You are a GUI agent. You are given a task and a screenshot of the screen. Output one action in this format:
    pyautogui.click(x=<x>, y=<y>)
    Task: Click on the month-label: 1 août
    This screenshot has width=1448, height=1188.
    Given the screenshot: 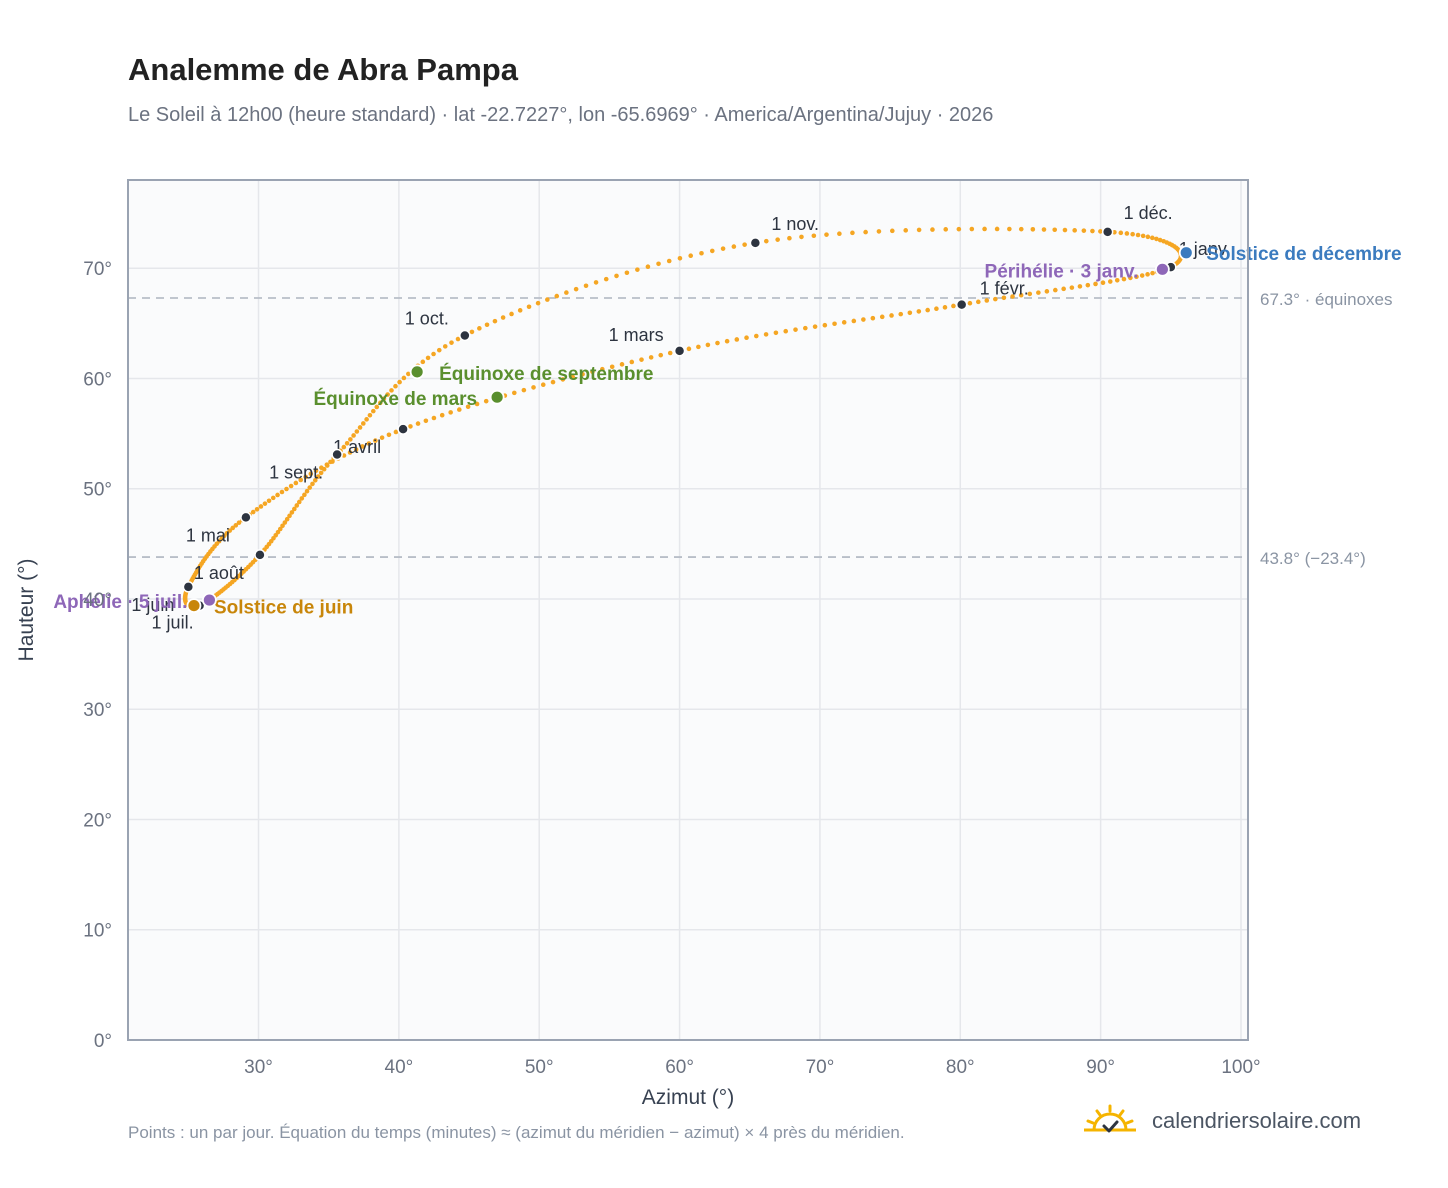 What is the action you would take?
    pyautogui.click(x=219, y=573)
    